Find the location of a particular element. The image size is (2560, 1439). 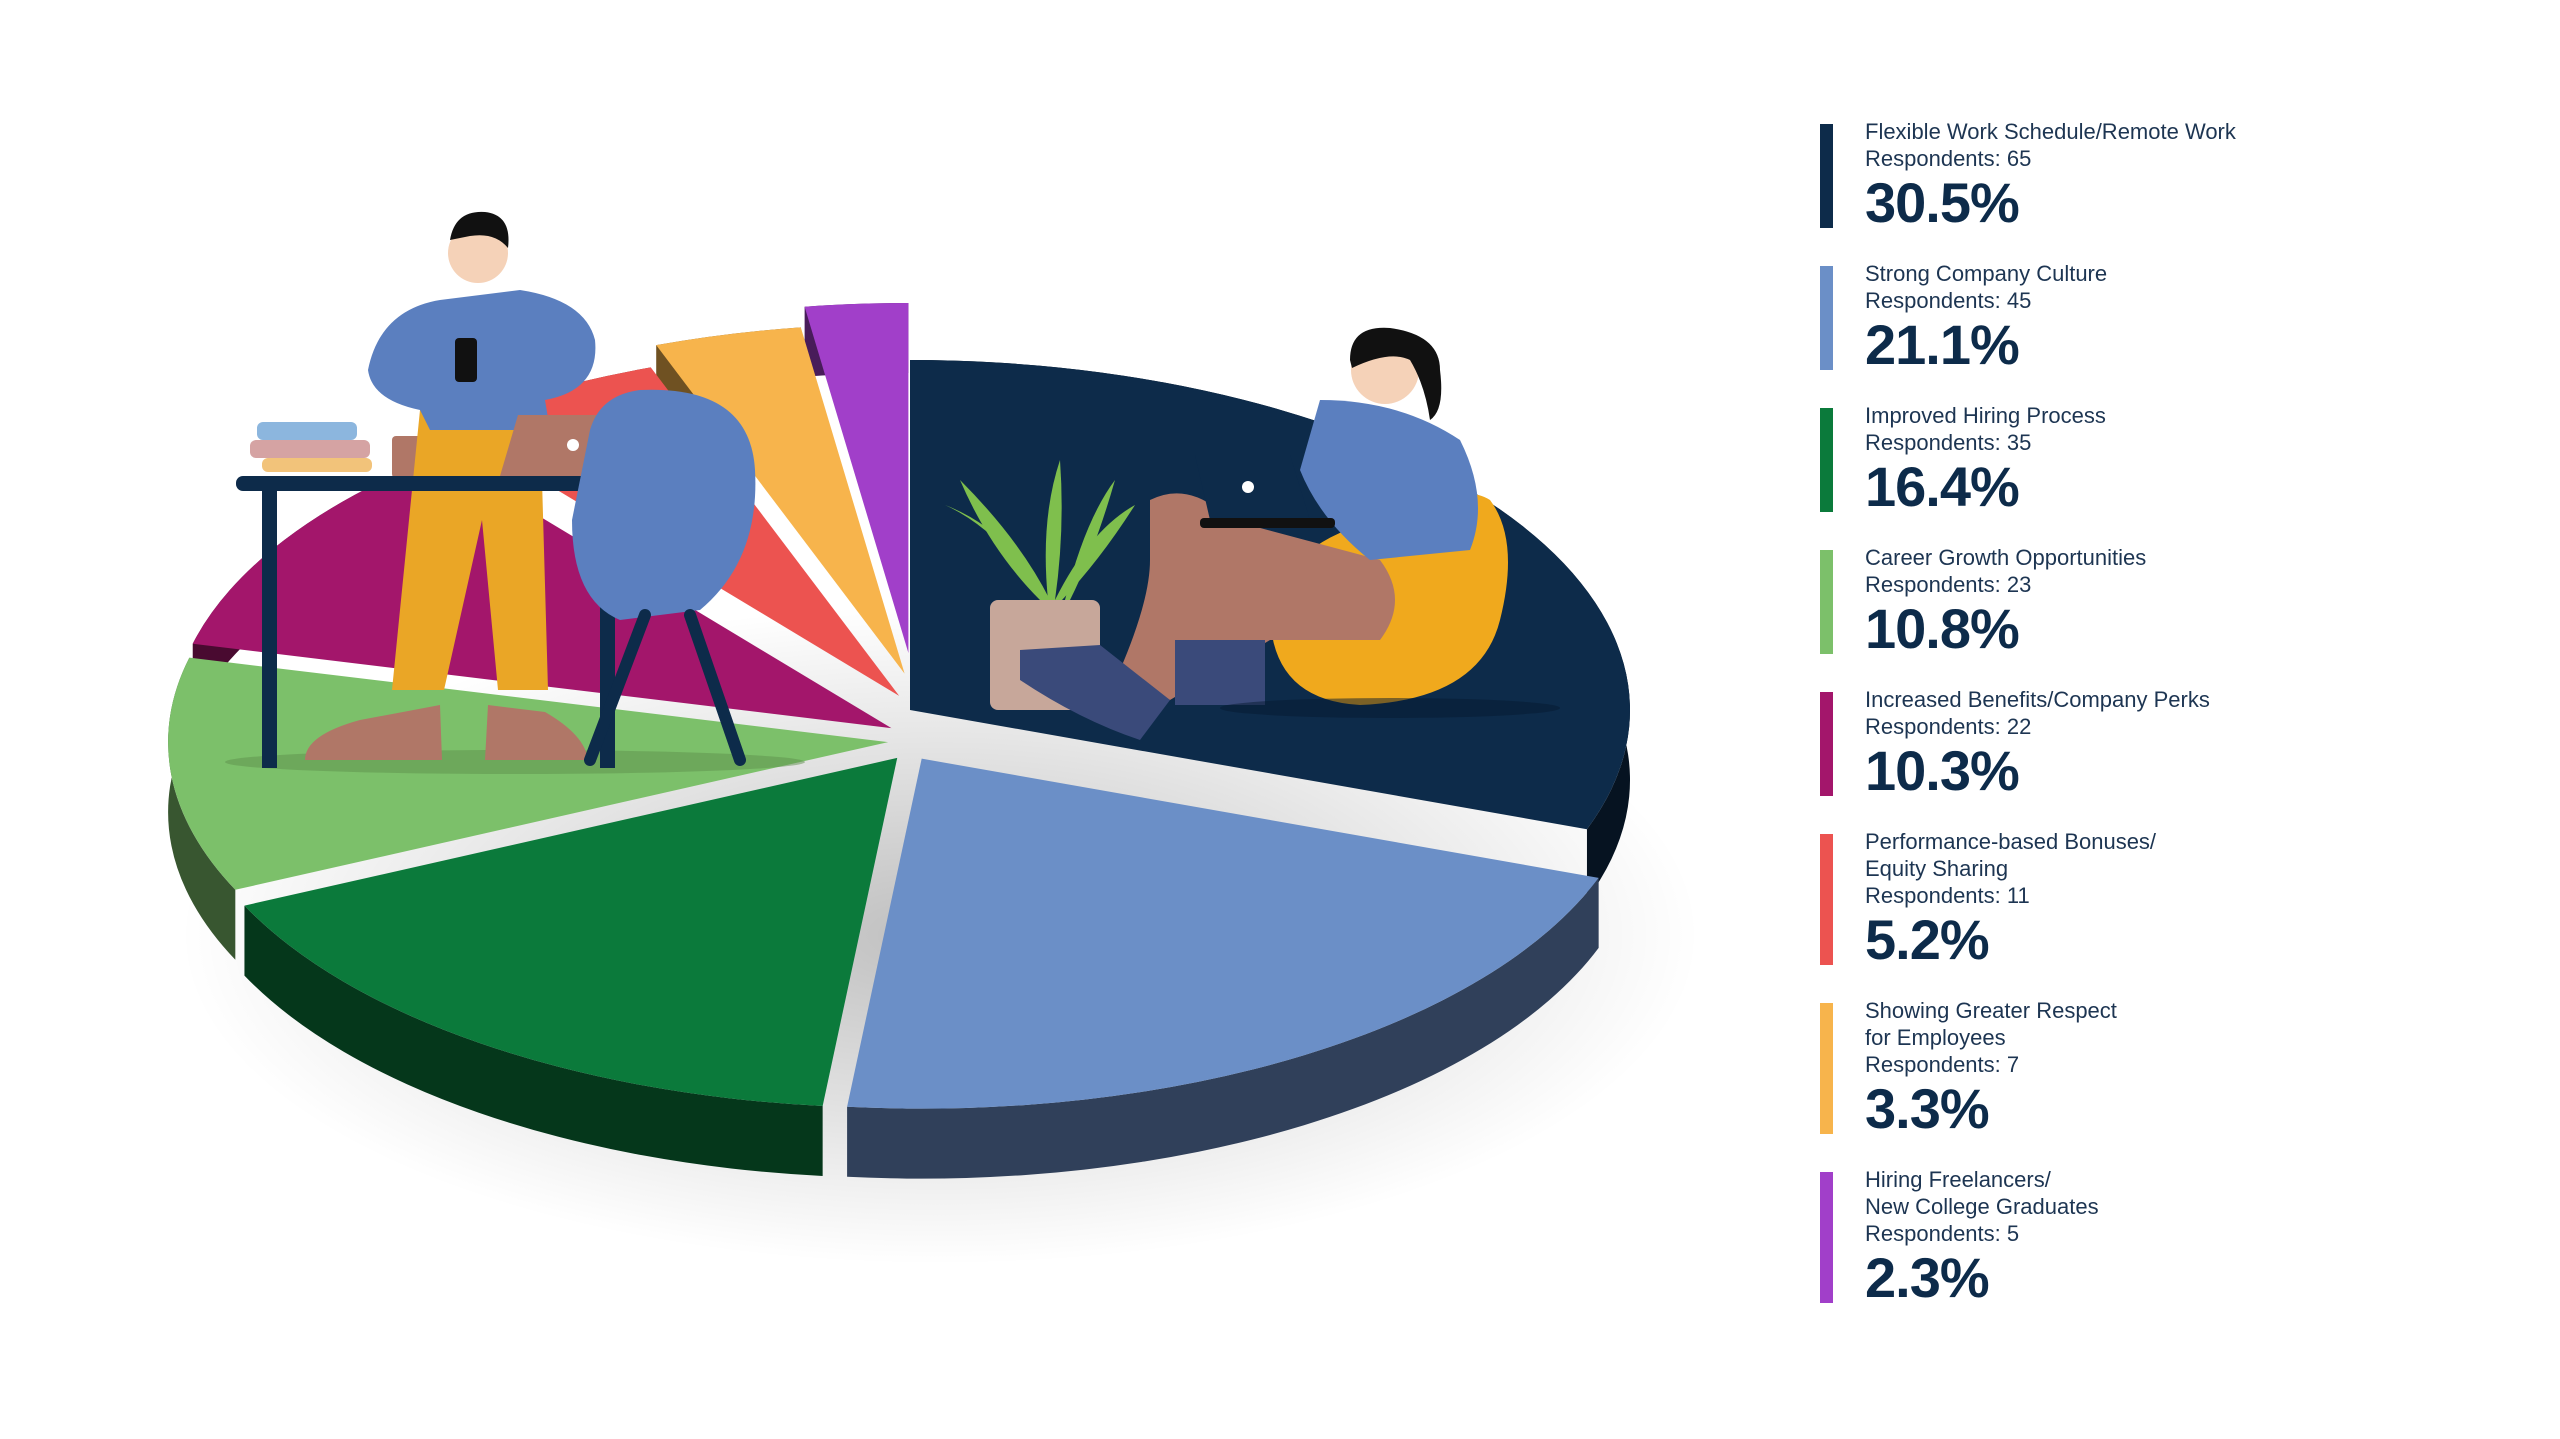

beanbag-shadow is located at coordinates (1390, 708).